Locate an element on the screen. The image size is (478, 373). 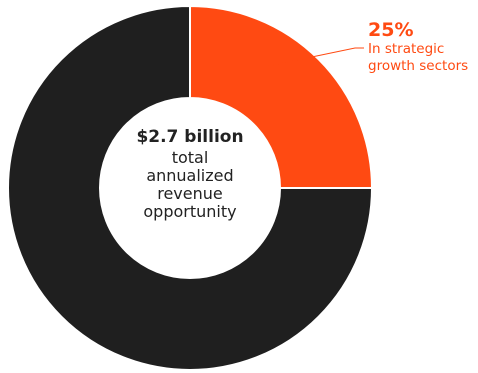
center-desc-line-4: opportunity is located at coordinates (190, 211).